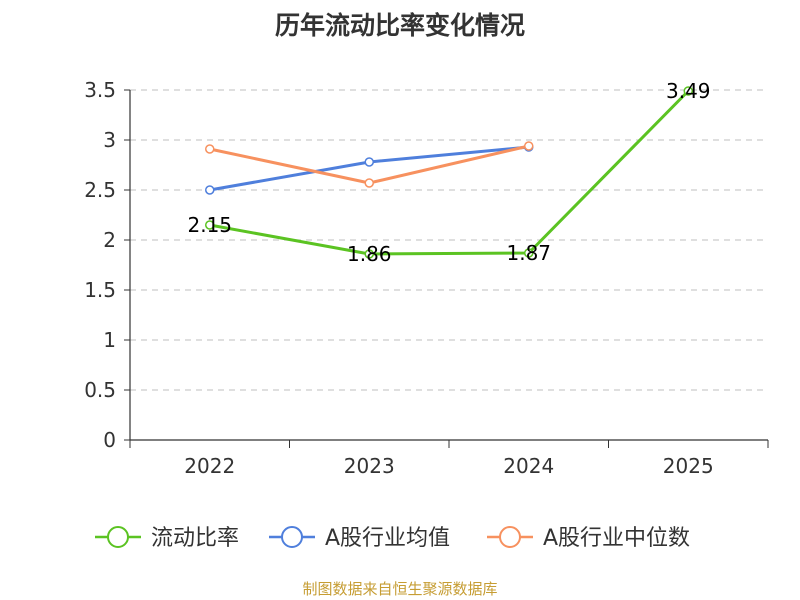 The image size is (800, 600). I want to click on data-label: 3.49, so click(688, 91).